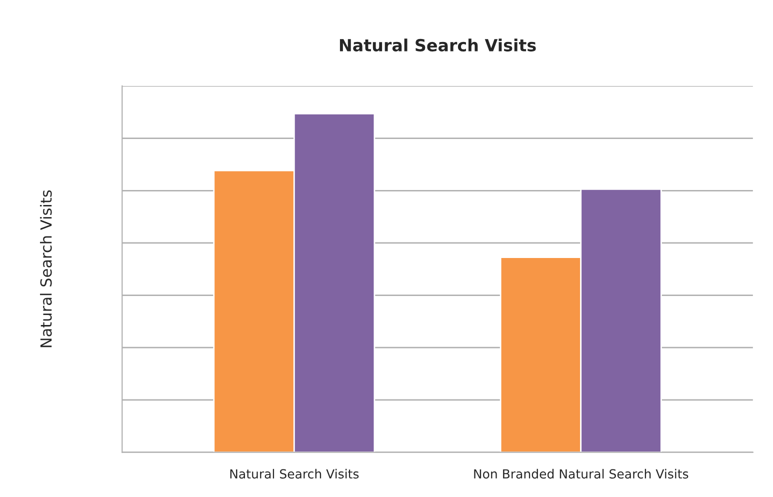 Image resolution: width=773 pixels, height=497 pixels. What do you see at coordinates (438, 45) in the screenshot?
I see `chart-title: Natural Search Visits` at bounding box center [438, 45].